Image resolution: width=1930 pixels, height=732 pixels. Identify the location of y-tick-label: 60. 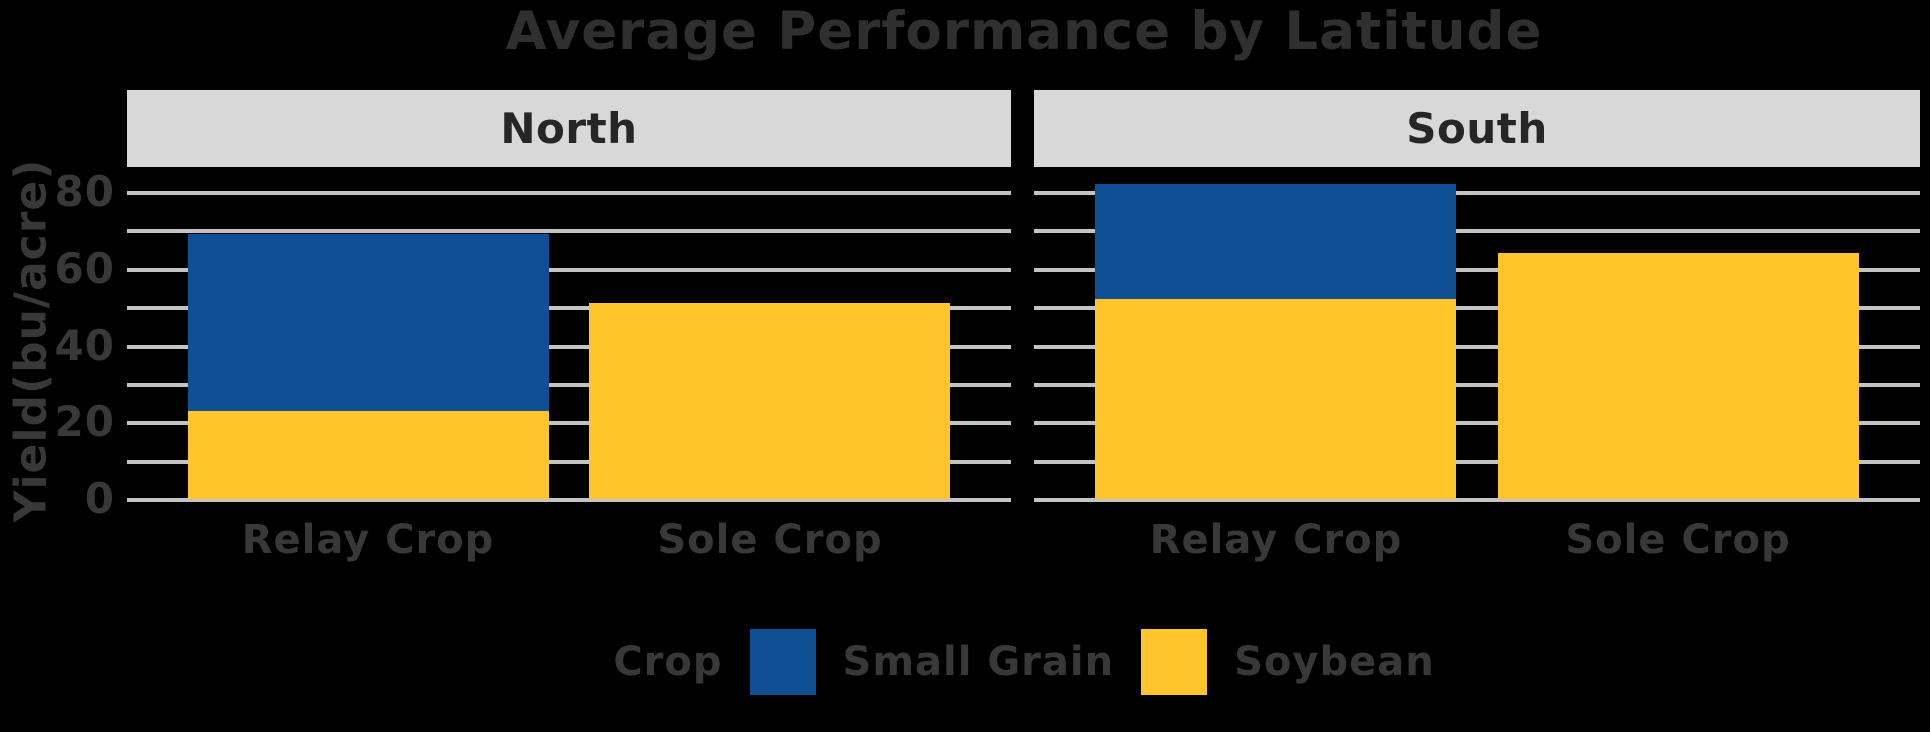
(84, 268).